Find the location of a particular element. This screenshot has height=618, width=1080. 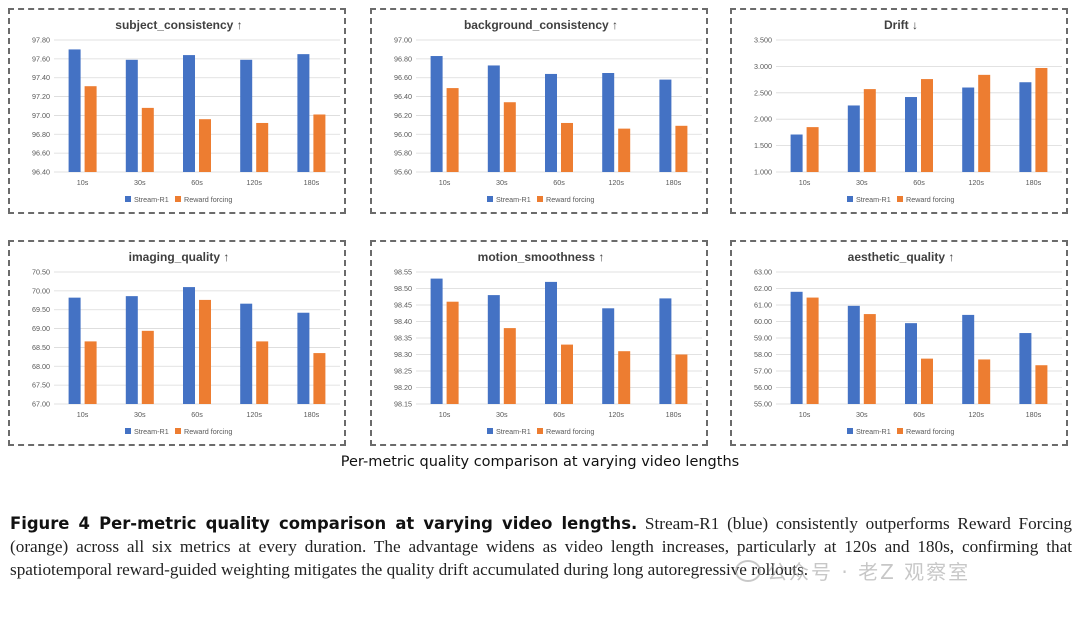

y-tick-label: 2.500 is located at coordinates (763, 92).